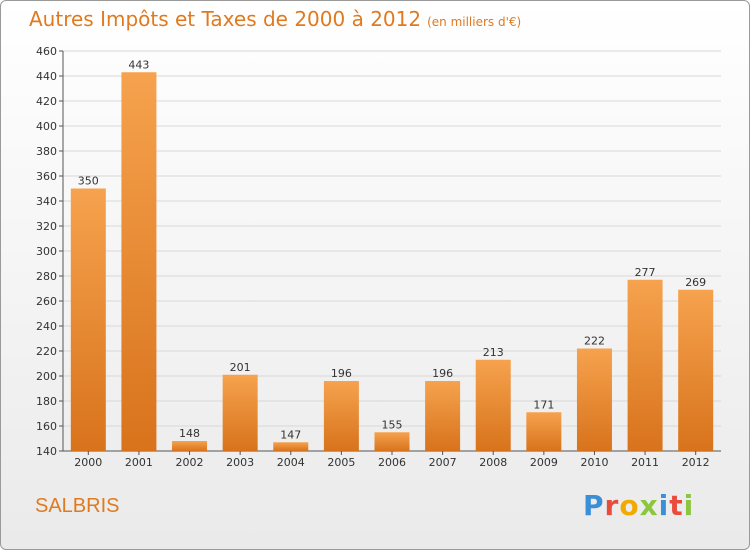  I want to click on x-tick-label: 2004, so click(291, 462).